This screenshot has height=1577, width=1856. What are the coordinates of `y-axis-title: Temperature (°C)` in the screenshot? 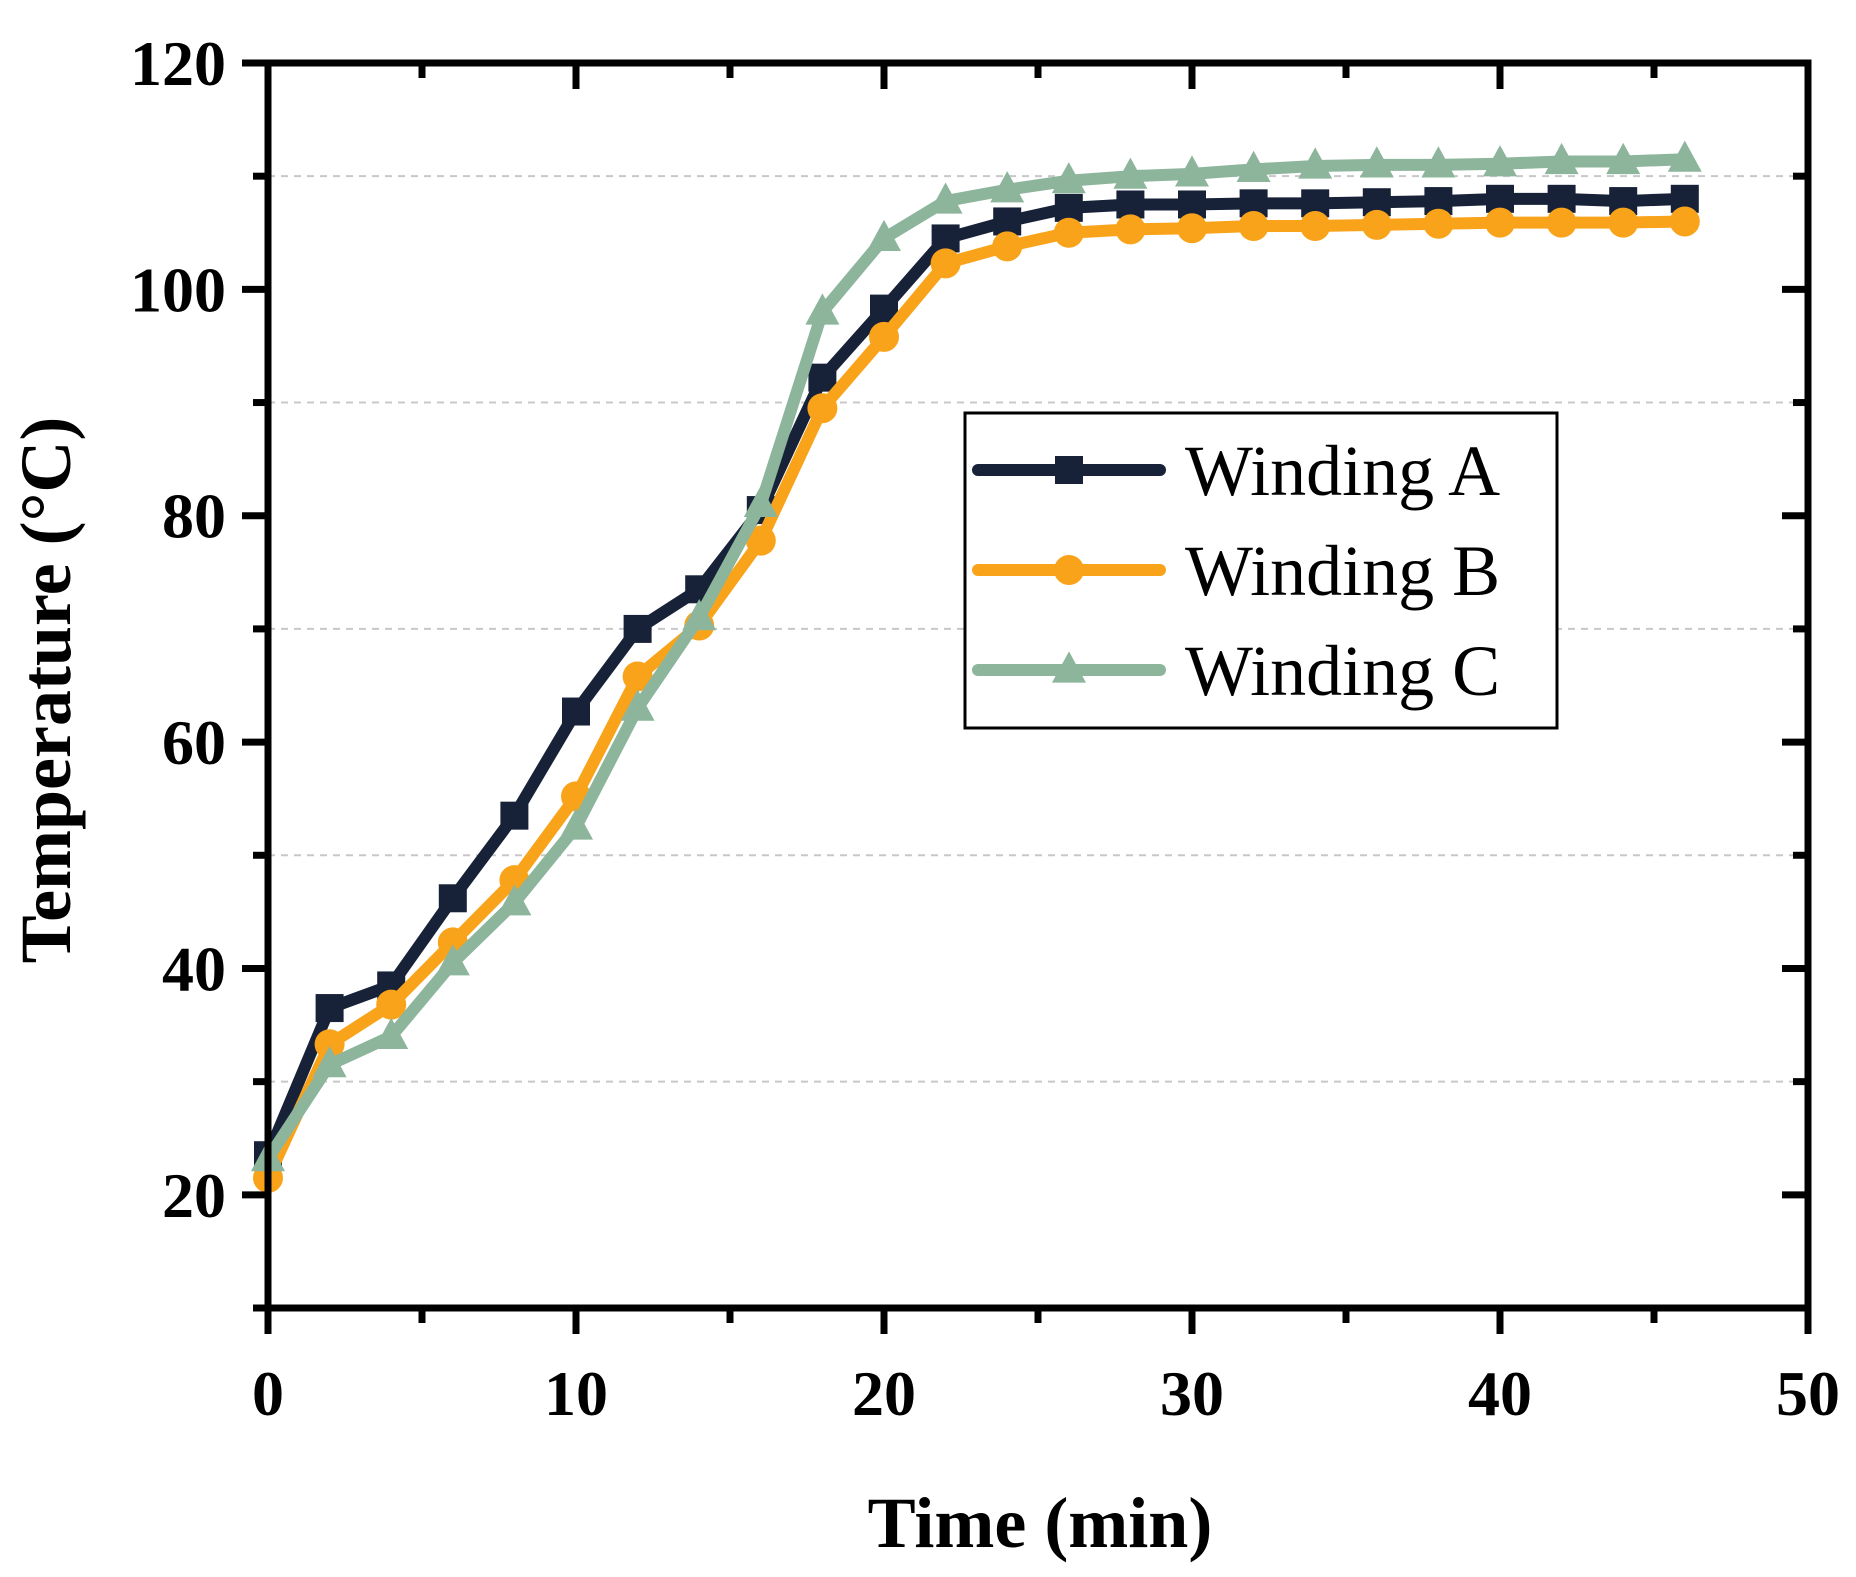 It's located at (46, 690).